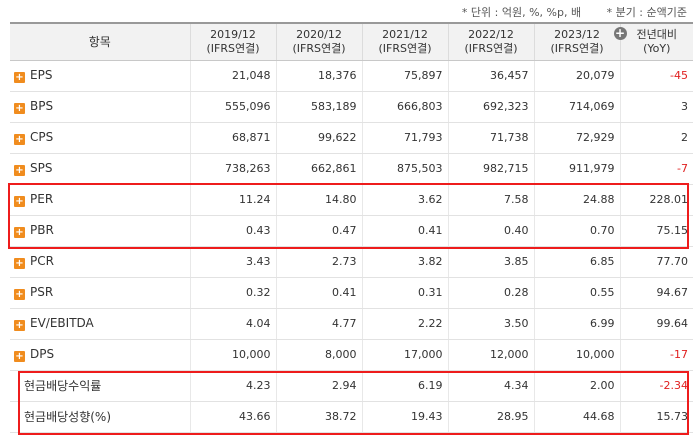 This screenshot has height=440, width=693. Describe the element at coordinates (656, 231) in the screenshot. I see `yoy-cell: 75.15` at that location.